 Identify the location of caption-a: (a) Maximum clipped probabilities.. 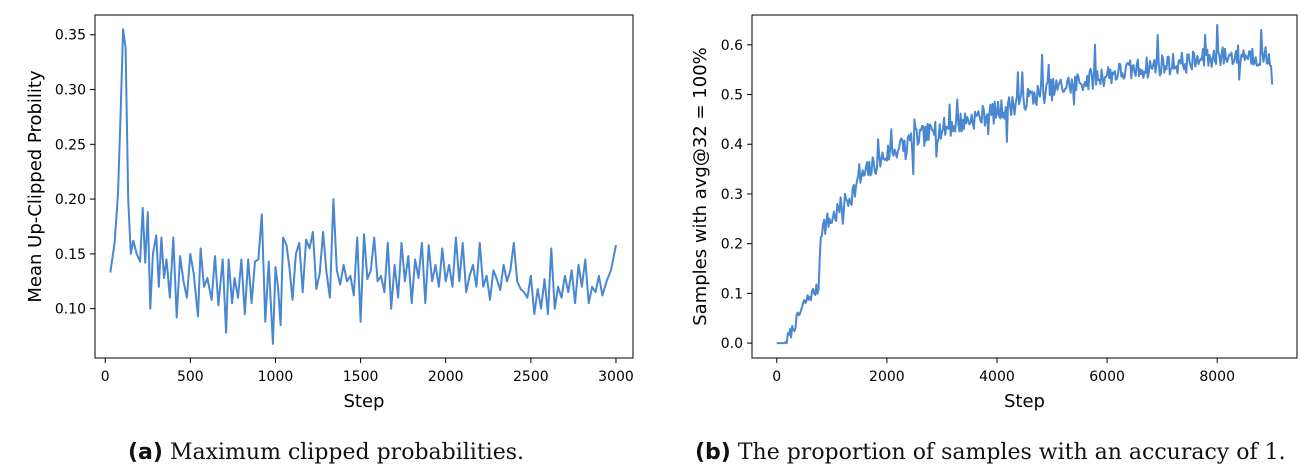
(326, 452).